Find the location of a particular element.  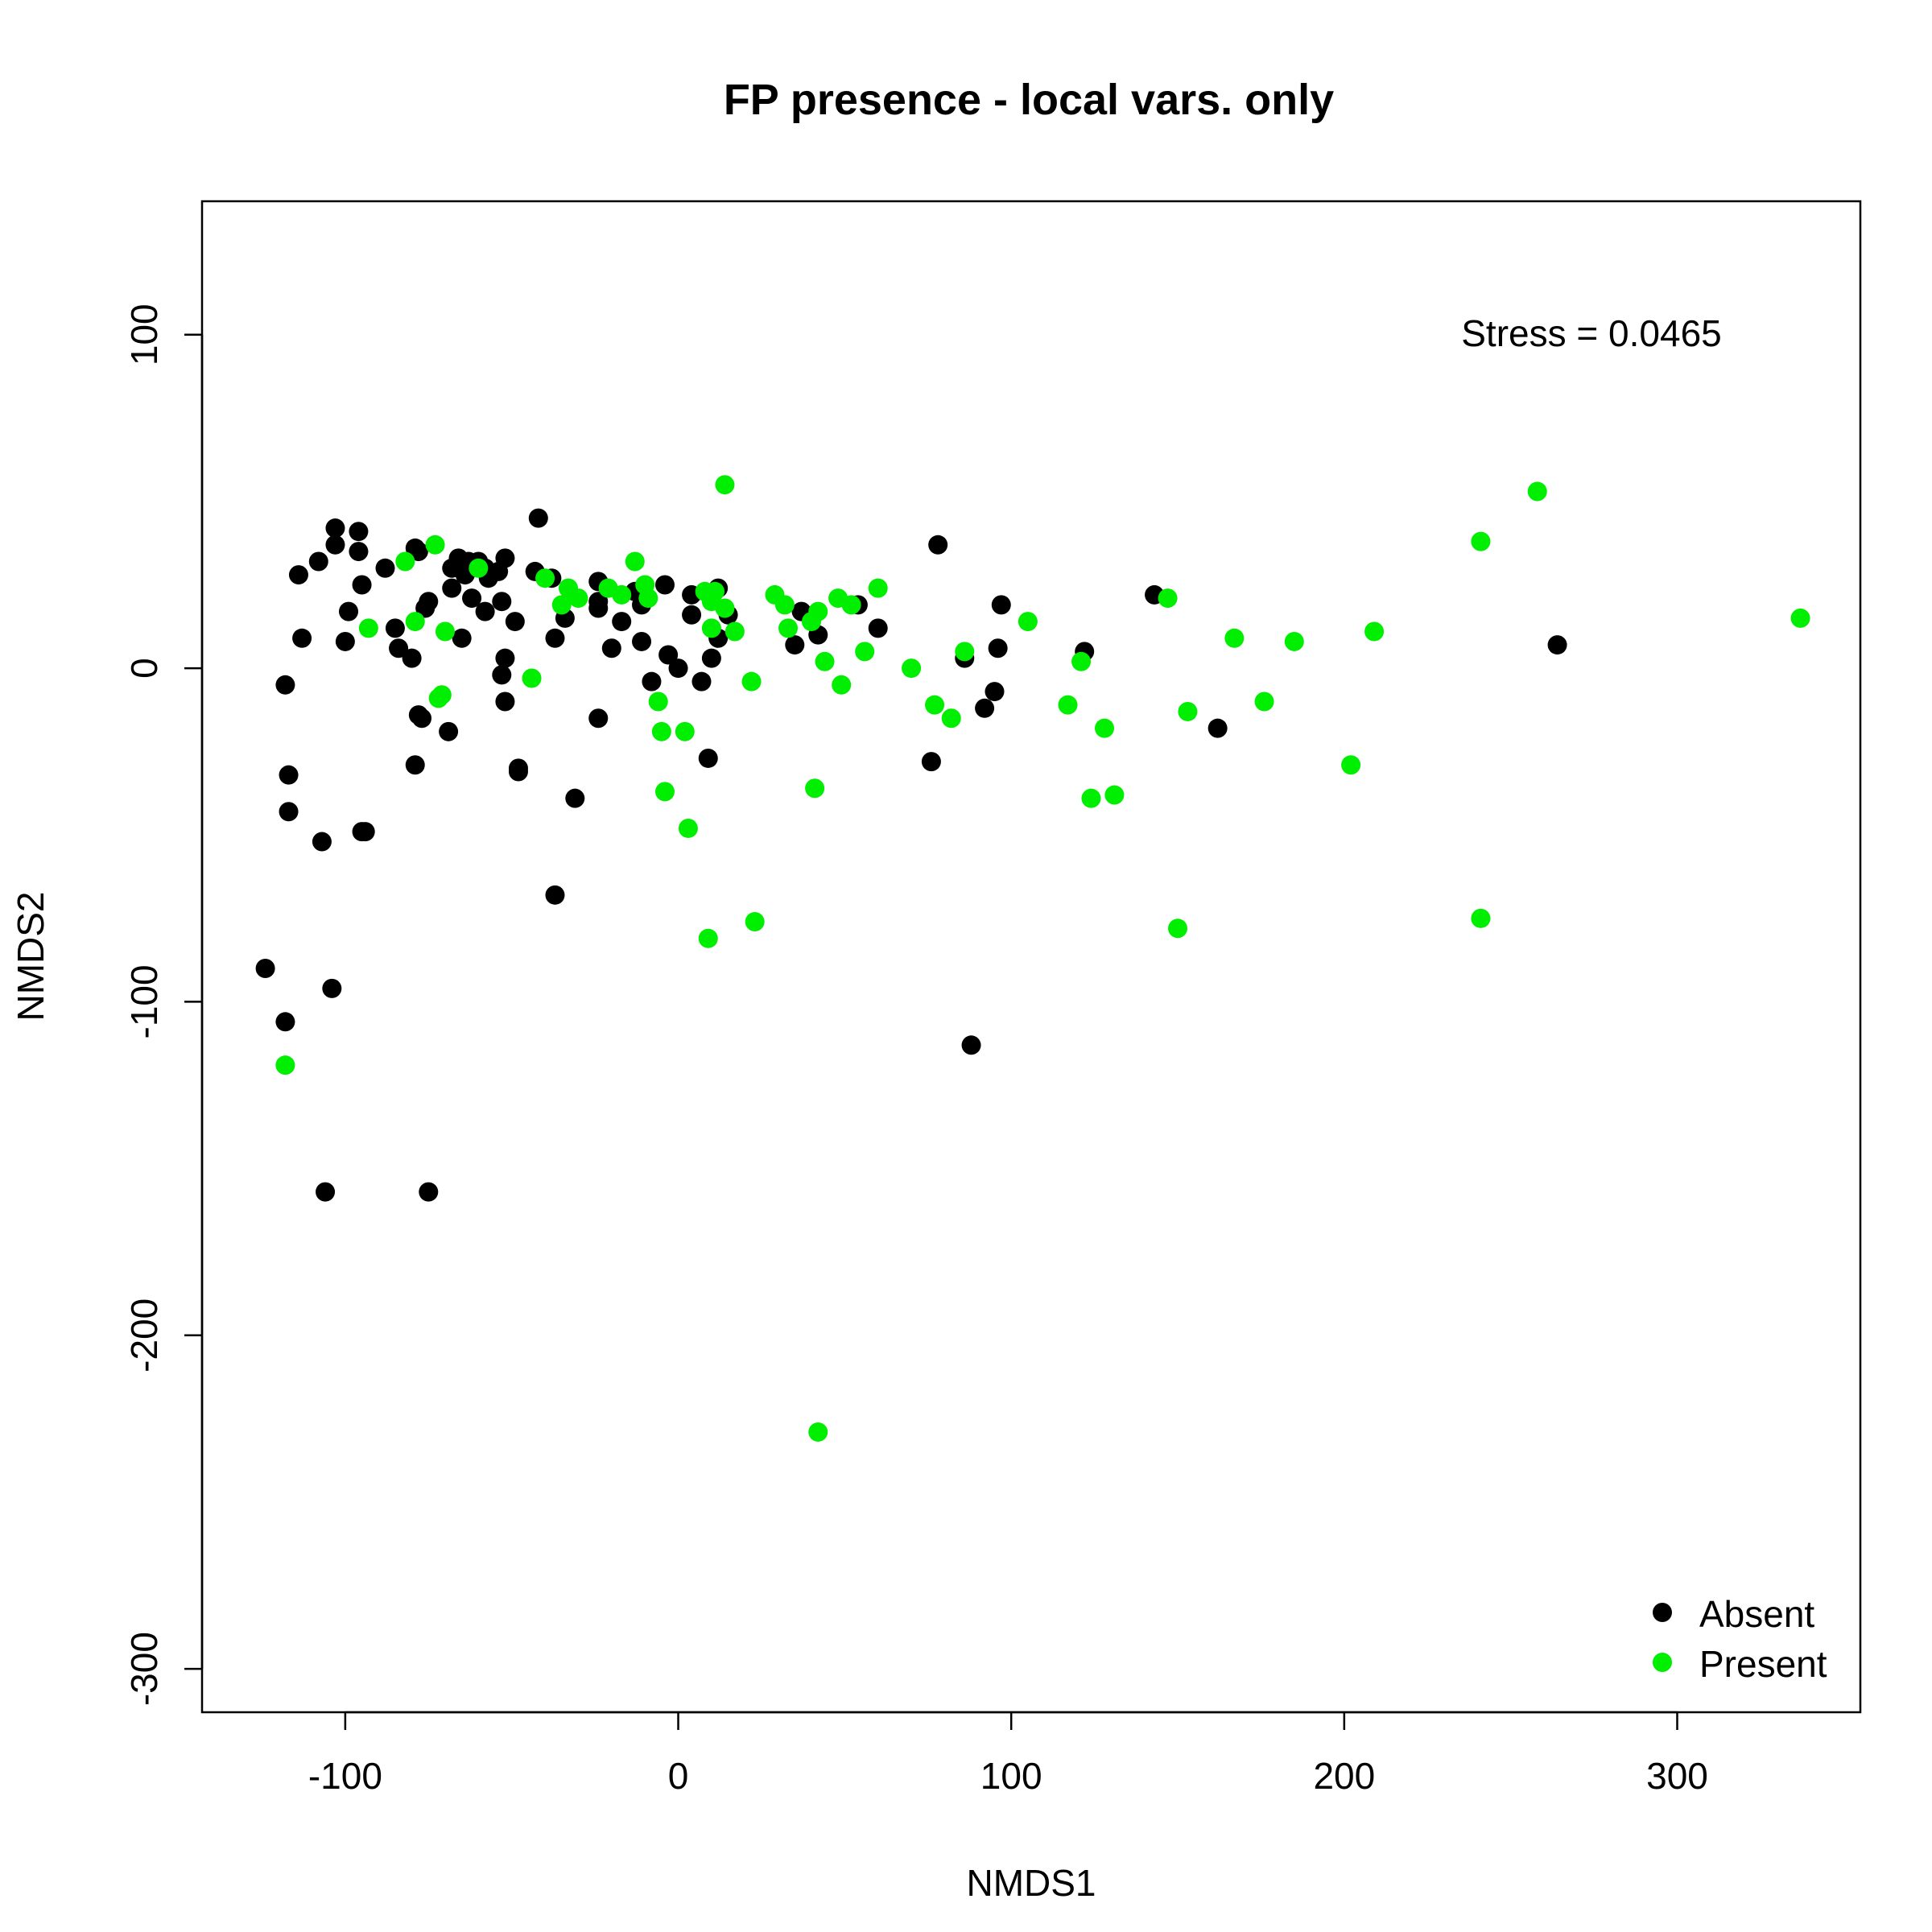

x-tick-label: -100 is located at coordinates (345, 1776).